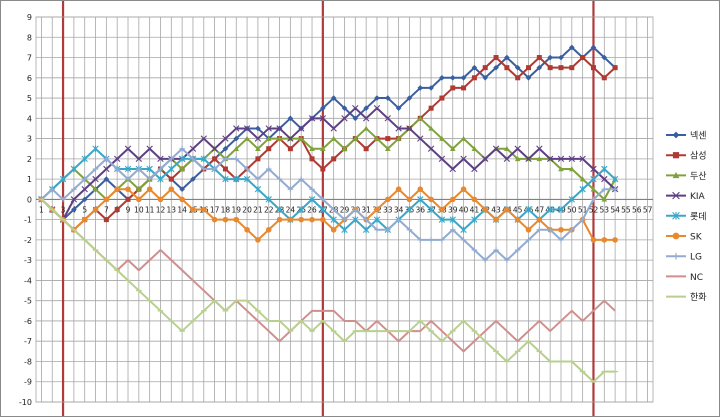  I want to click on x-tick-label: 22, so click(269, 209).